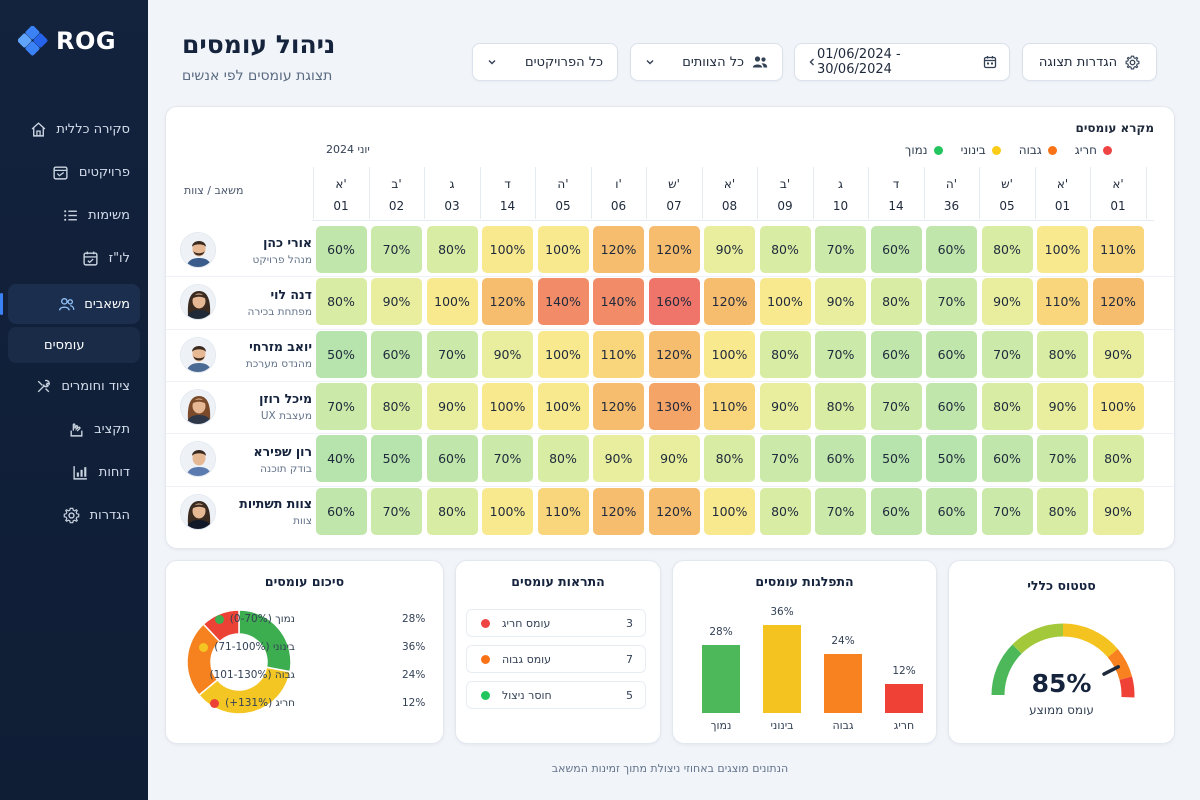 This screenshot has height=800, width=1200. What do you see at coordinates (674, 302) in the screenshot?
I see `heatmap-cell: 160%` at bounding box center [674, 302].